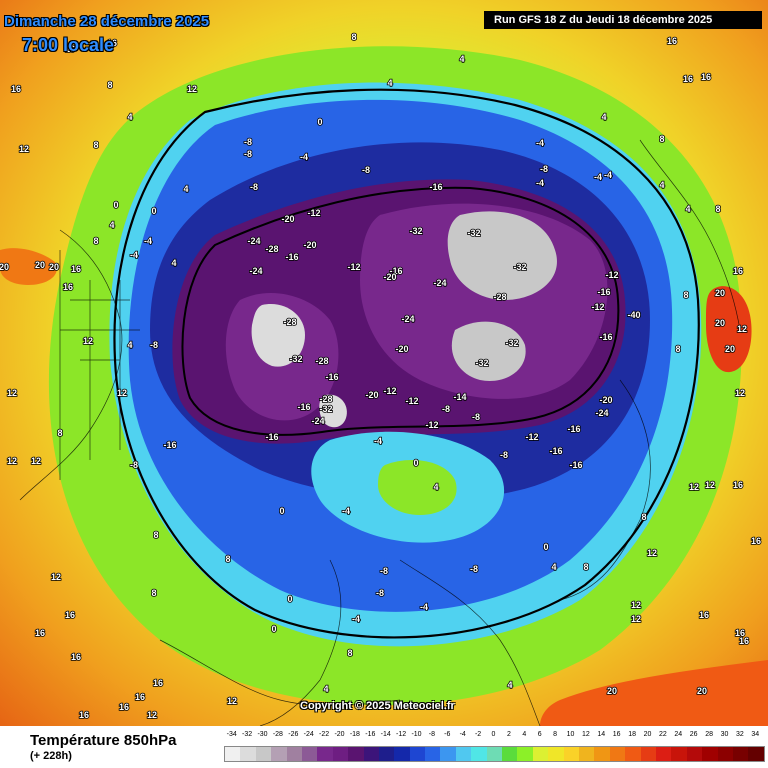 This screenshot has height=768, width=768. I want to click on scale-value-label: 4, so click(524, 734).